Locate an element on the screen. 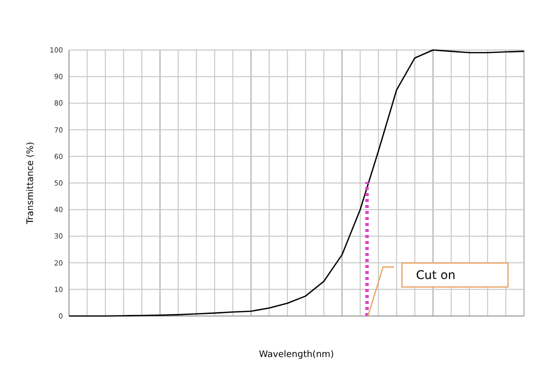  x-axis-title: Wavelength(nm) is located at coordinates (296, 355).